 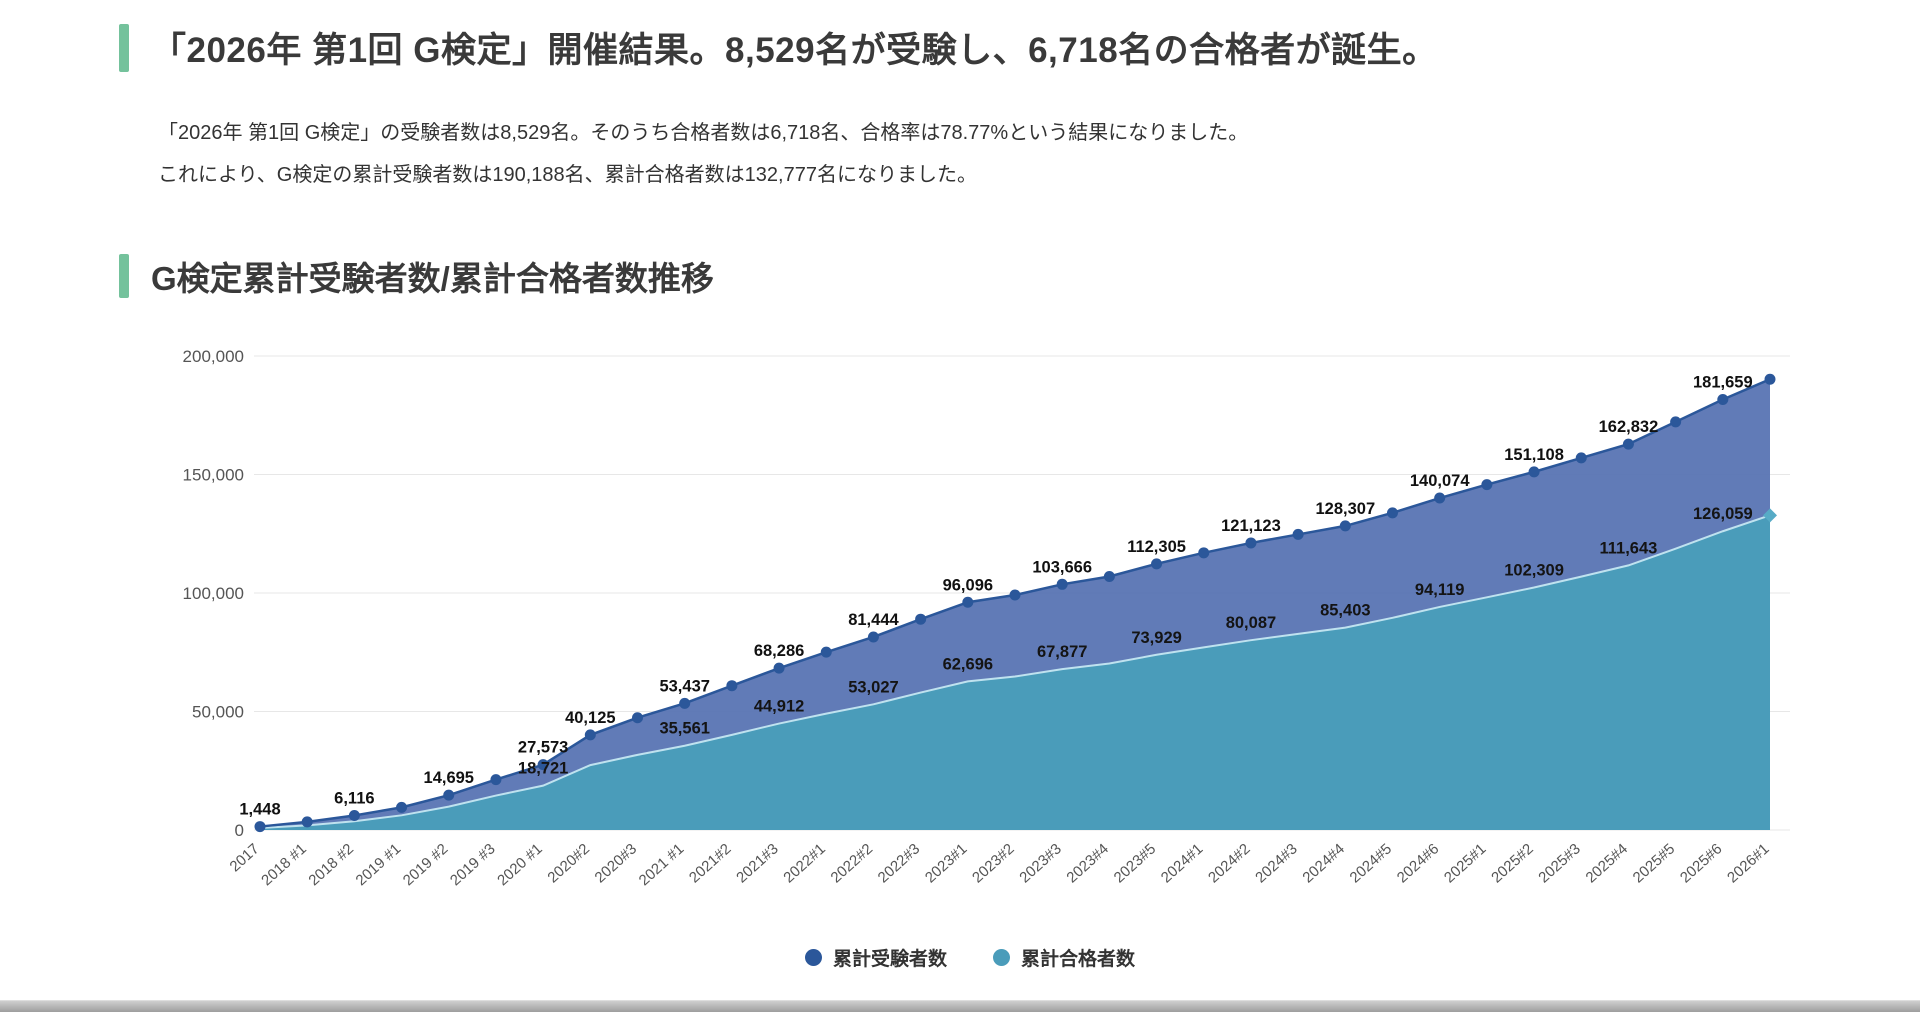 I want to click on y-tick-label: 200,000, so click(x=213, y=356).